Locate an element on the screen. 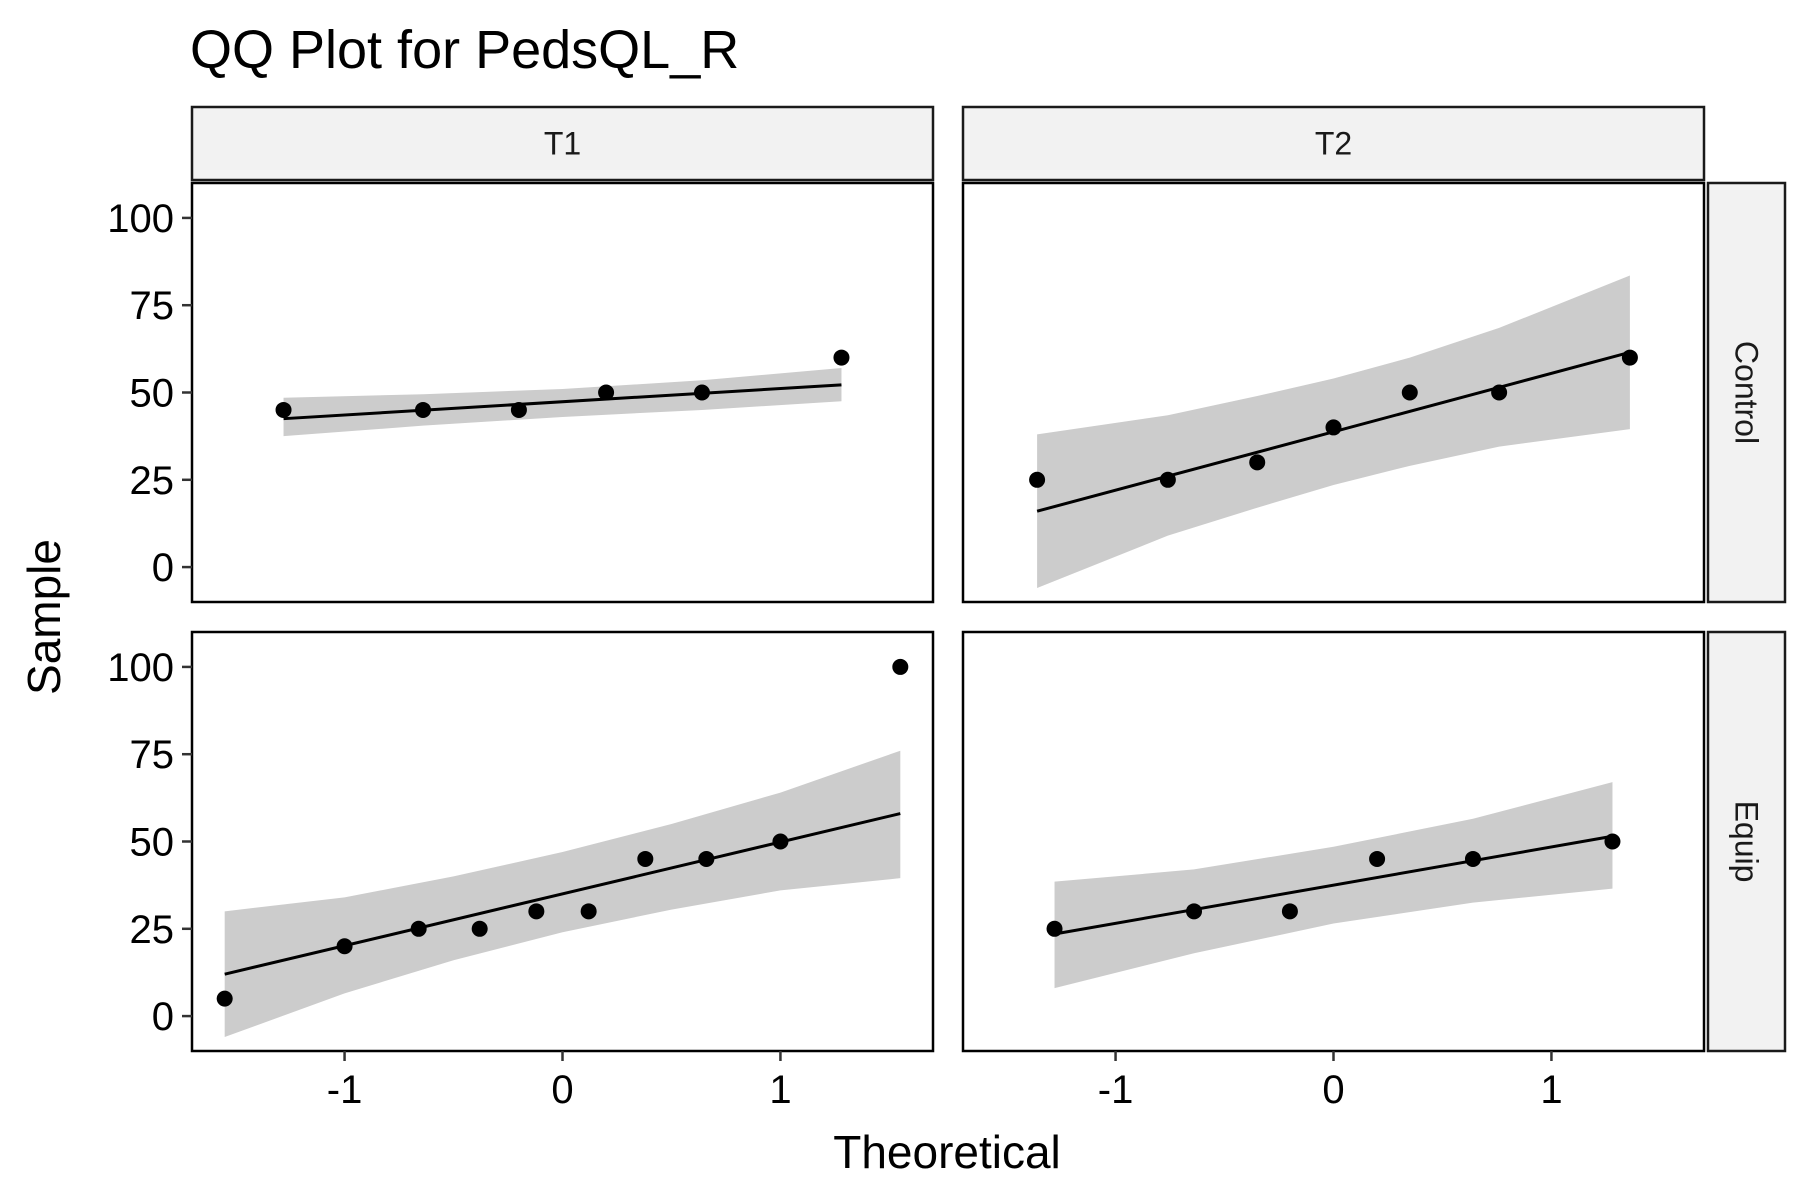 The image size is (1800, 1200). panel-border is located at coordinates (1333, 392).